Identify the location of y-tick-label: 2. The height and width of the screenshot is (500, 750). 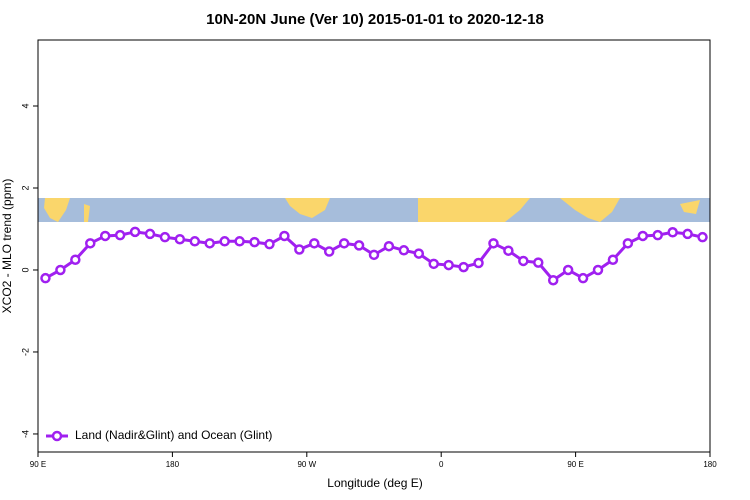
(25, 187).